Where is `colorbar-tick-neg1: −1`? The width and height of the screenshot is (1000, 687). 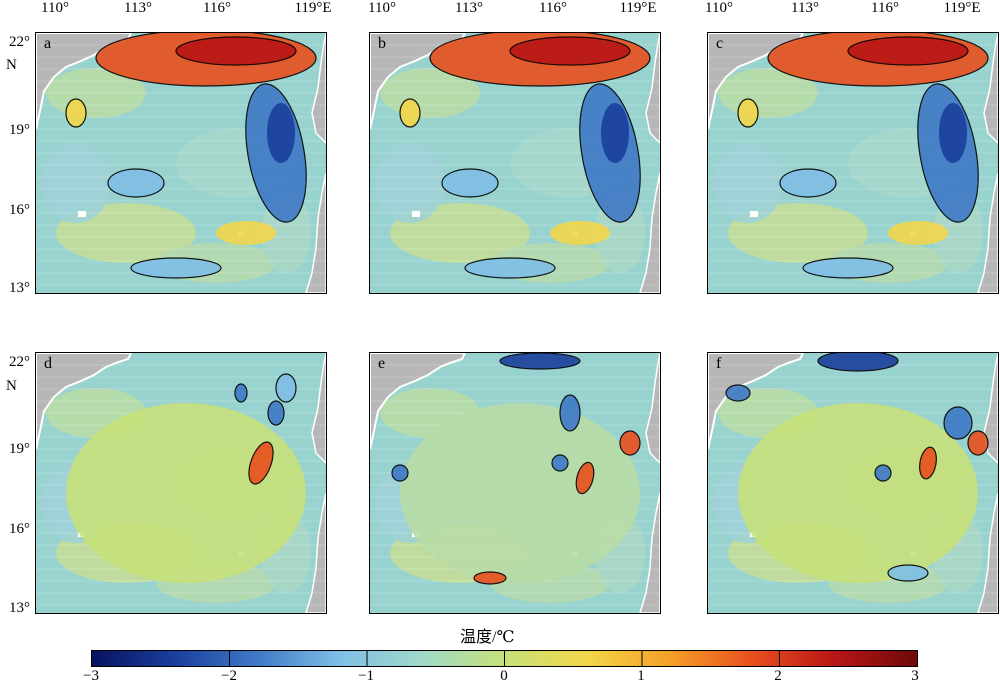 colorbar-tick-neg1: −1 is located at coordinates (366, 676).